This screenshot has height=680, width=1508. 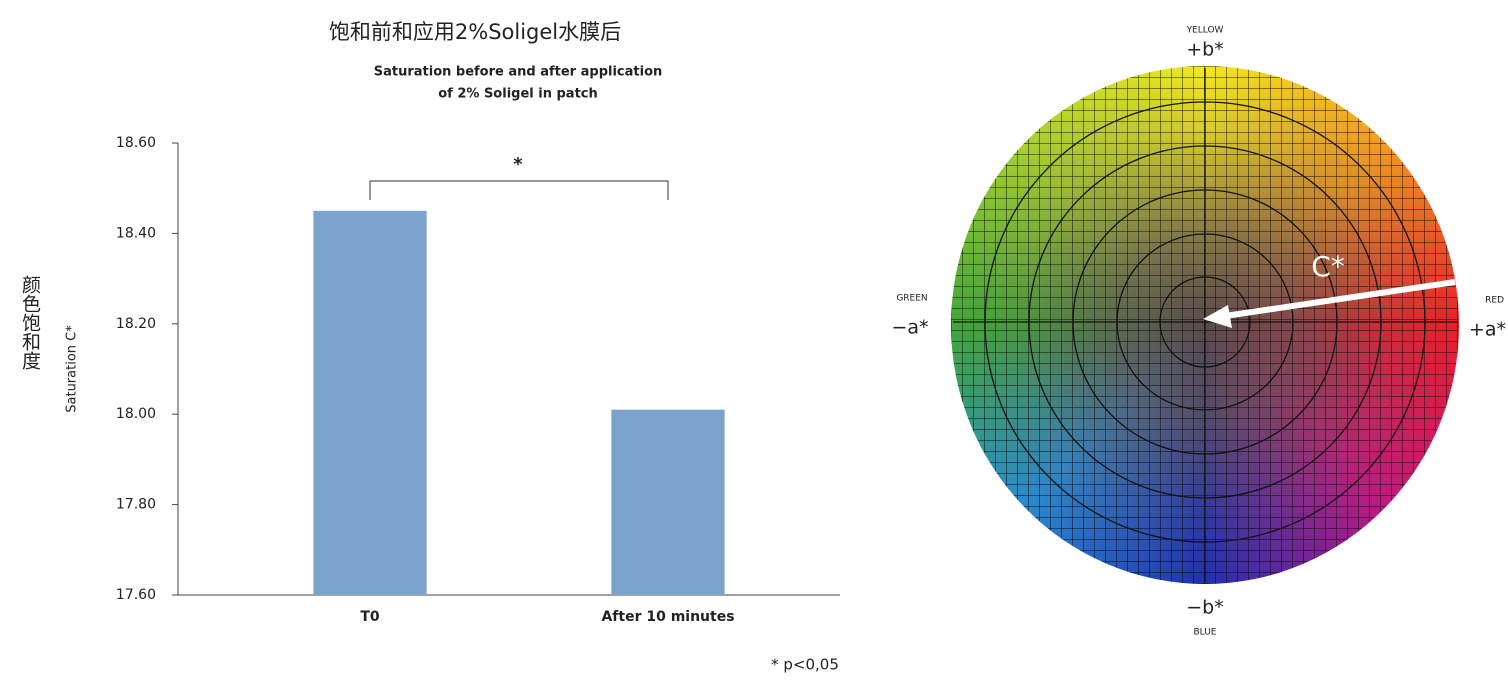 I want to click on axis-sign: +a*, so click(x=1487, y=330).